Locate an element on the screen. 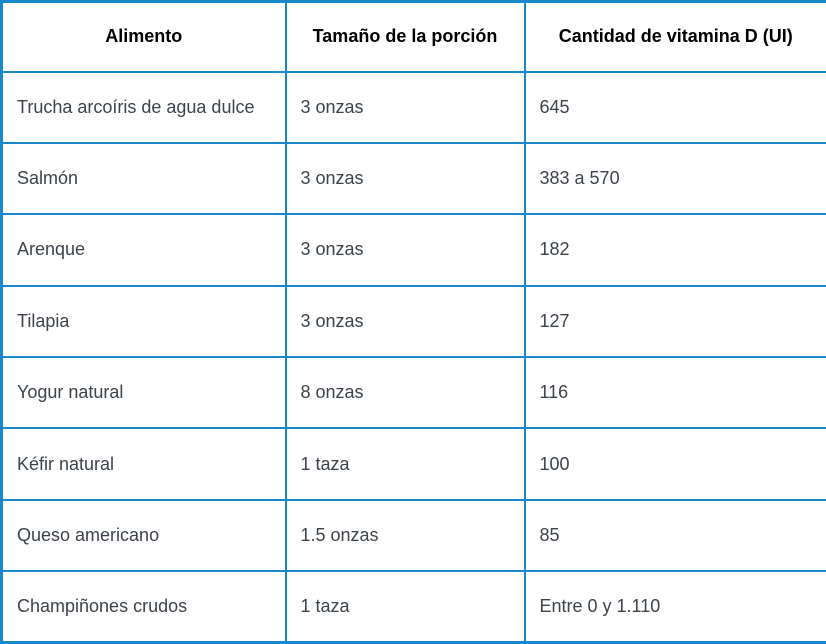 This screenshot has width=826, height=644. cell-amount: 182 is located at coordinates (674, 250).